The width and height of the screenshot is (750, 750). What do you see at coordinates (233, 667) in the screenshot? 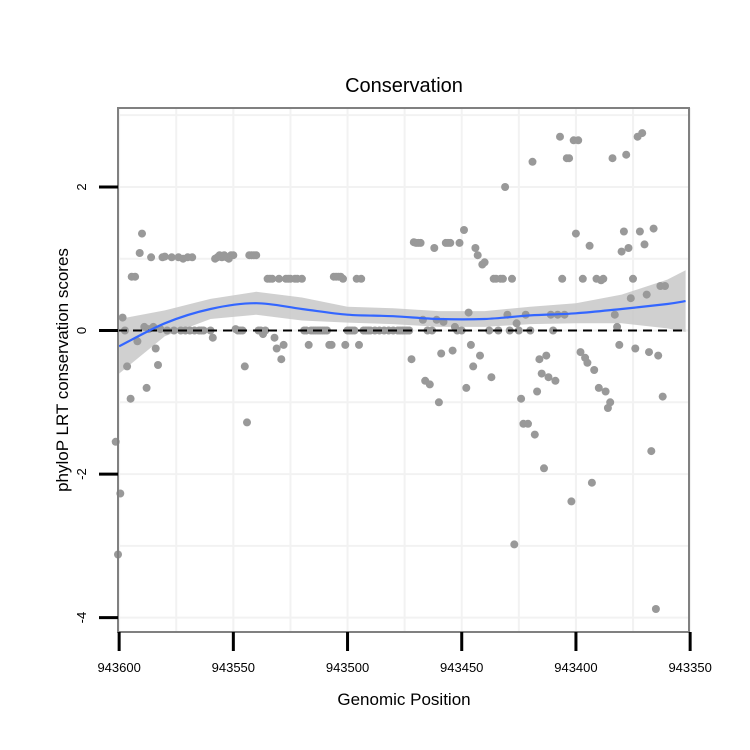
I see `x-tick-label: 943550` at bounding box center [233, 667].